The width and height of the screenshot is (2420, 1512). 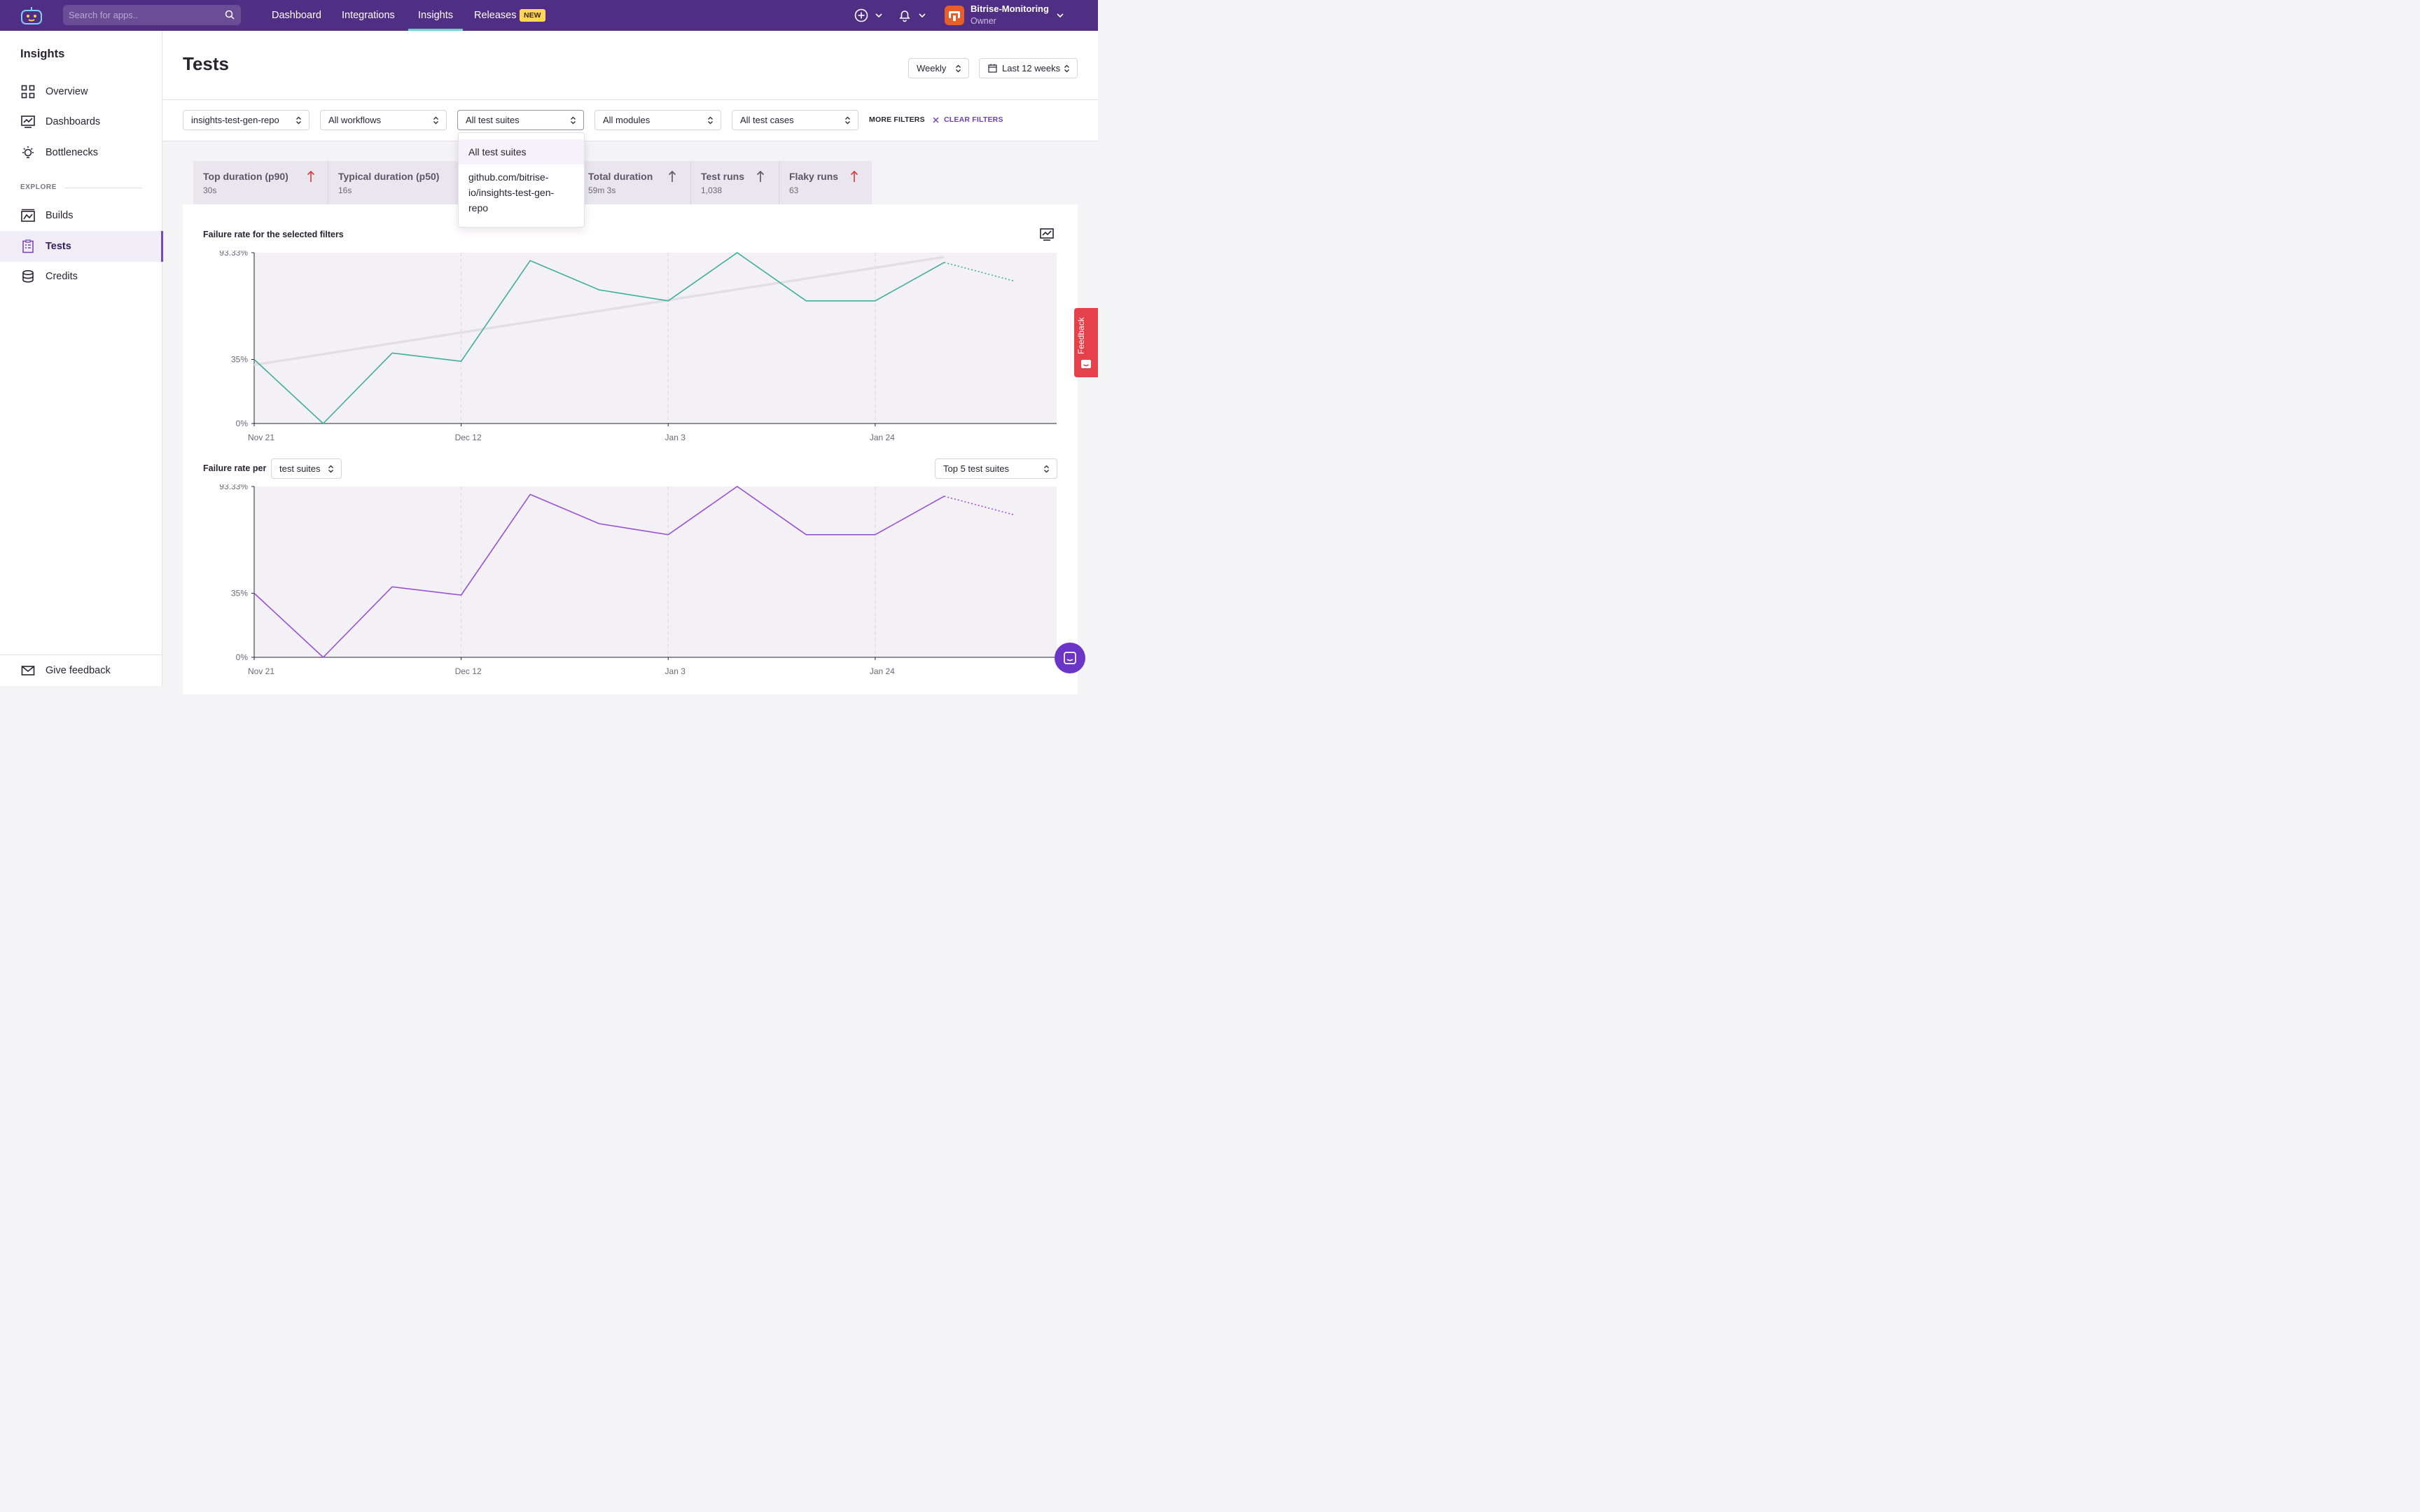 I want to click on feedback-side-tab: Feedback, so click(x=1086, y=342).